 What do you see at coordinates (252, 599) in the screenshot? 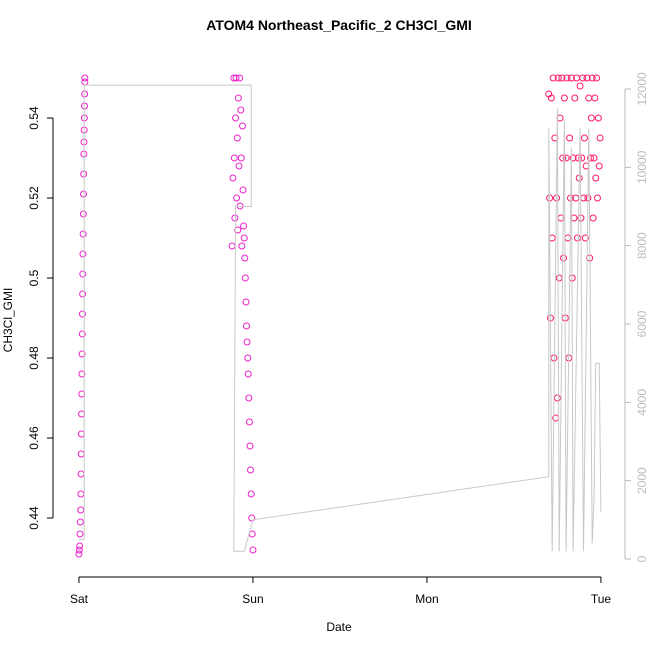
I see `x-tick-label: Sun` at bounding box center [252, 599].